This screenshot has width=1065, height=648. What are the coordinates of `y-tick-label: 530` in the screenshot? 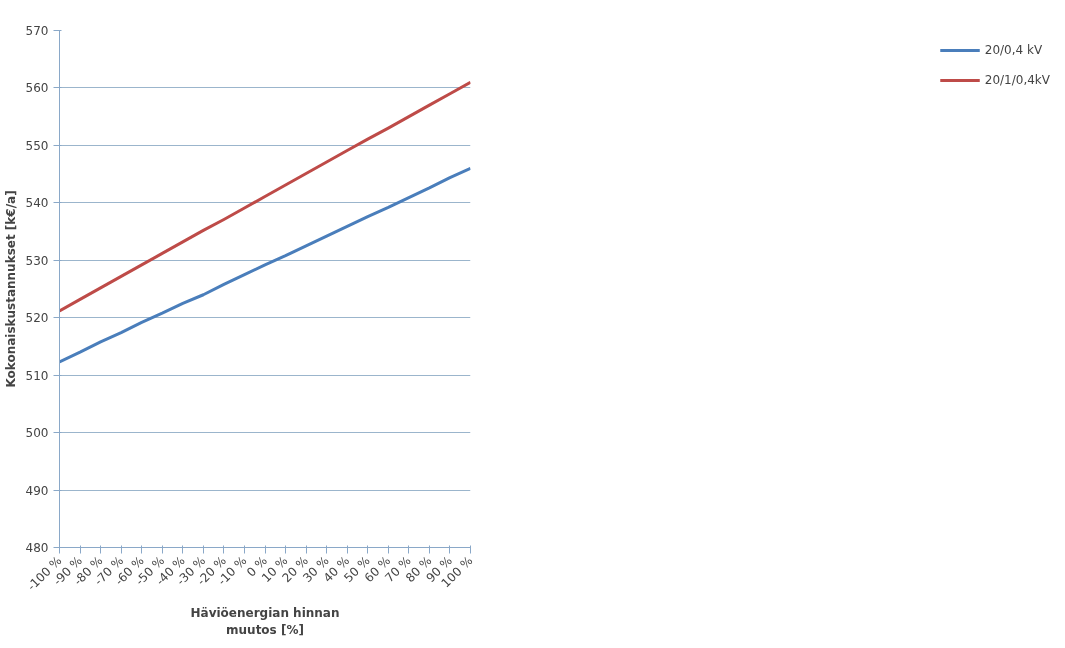 It's located at (37, 260).